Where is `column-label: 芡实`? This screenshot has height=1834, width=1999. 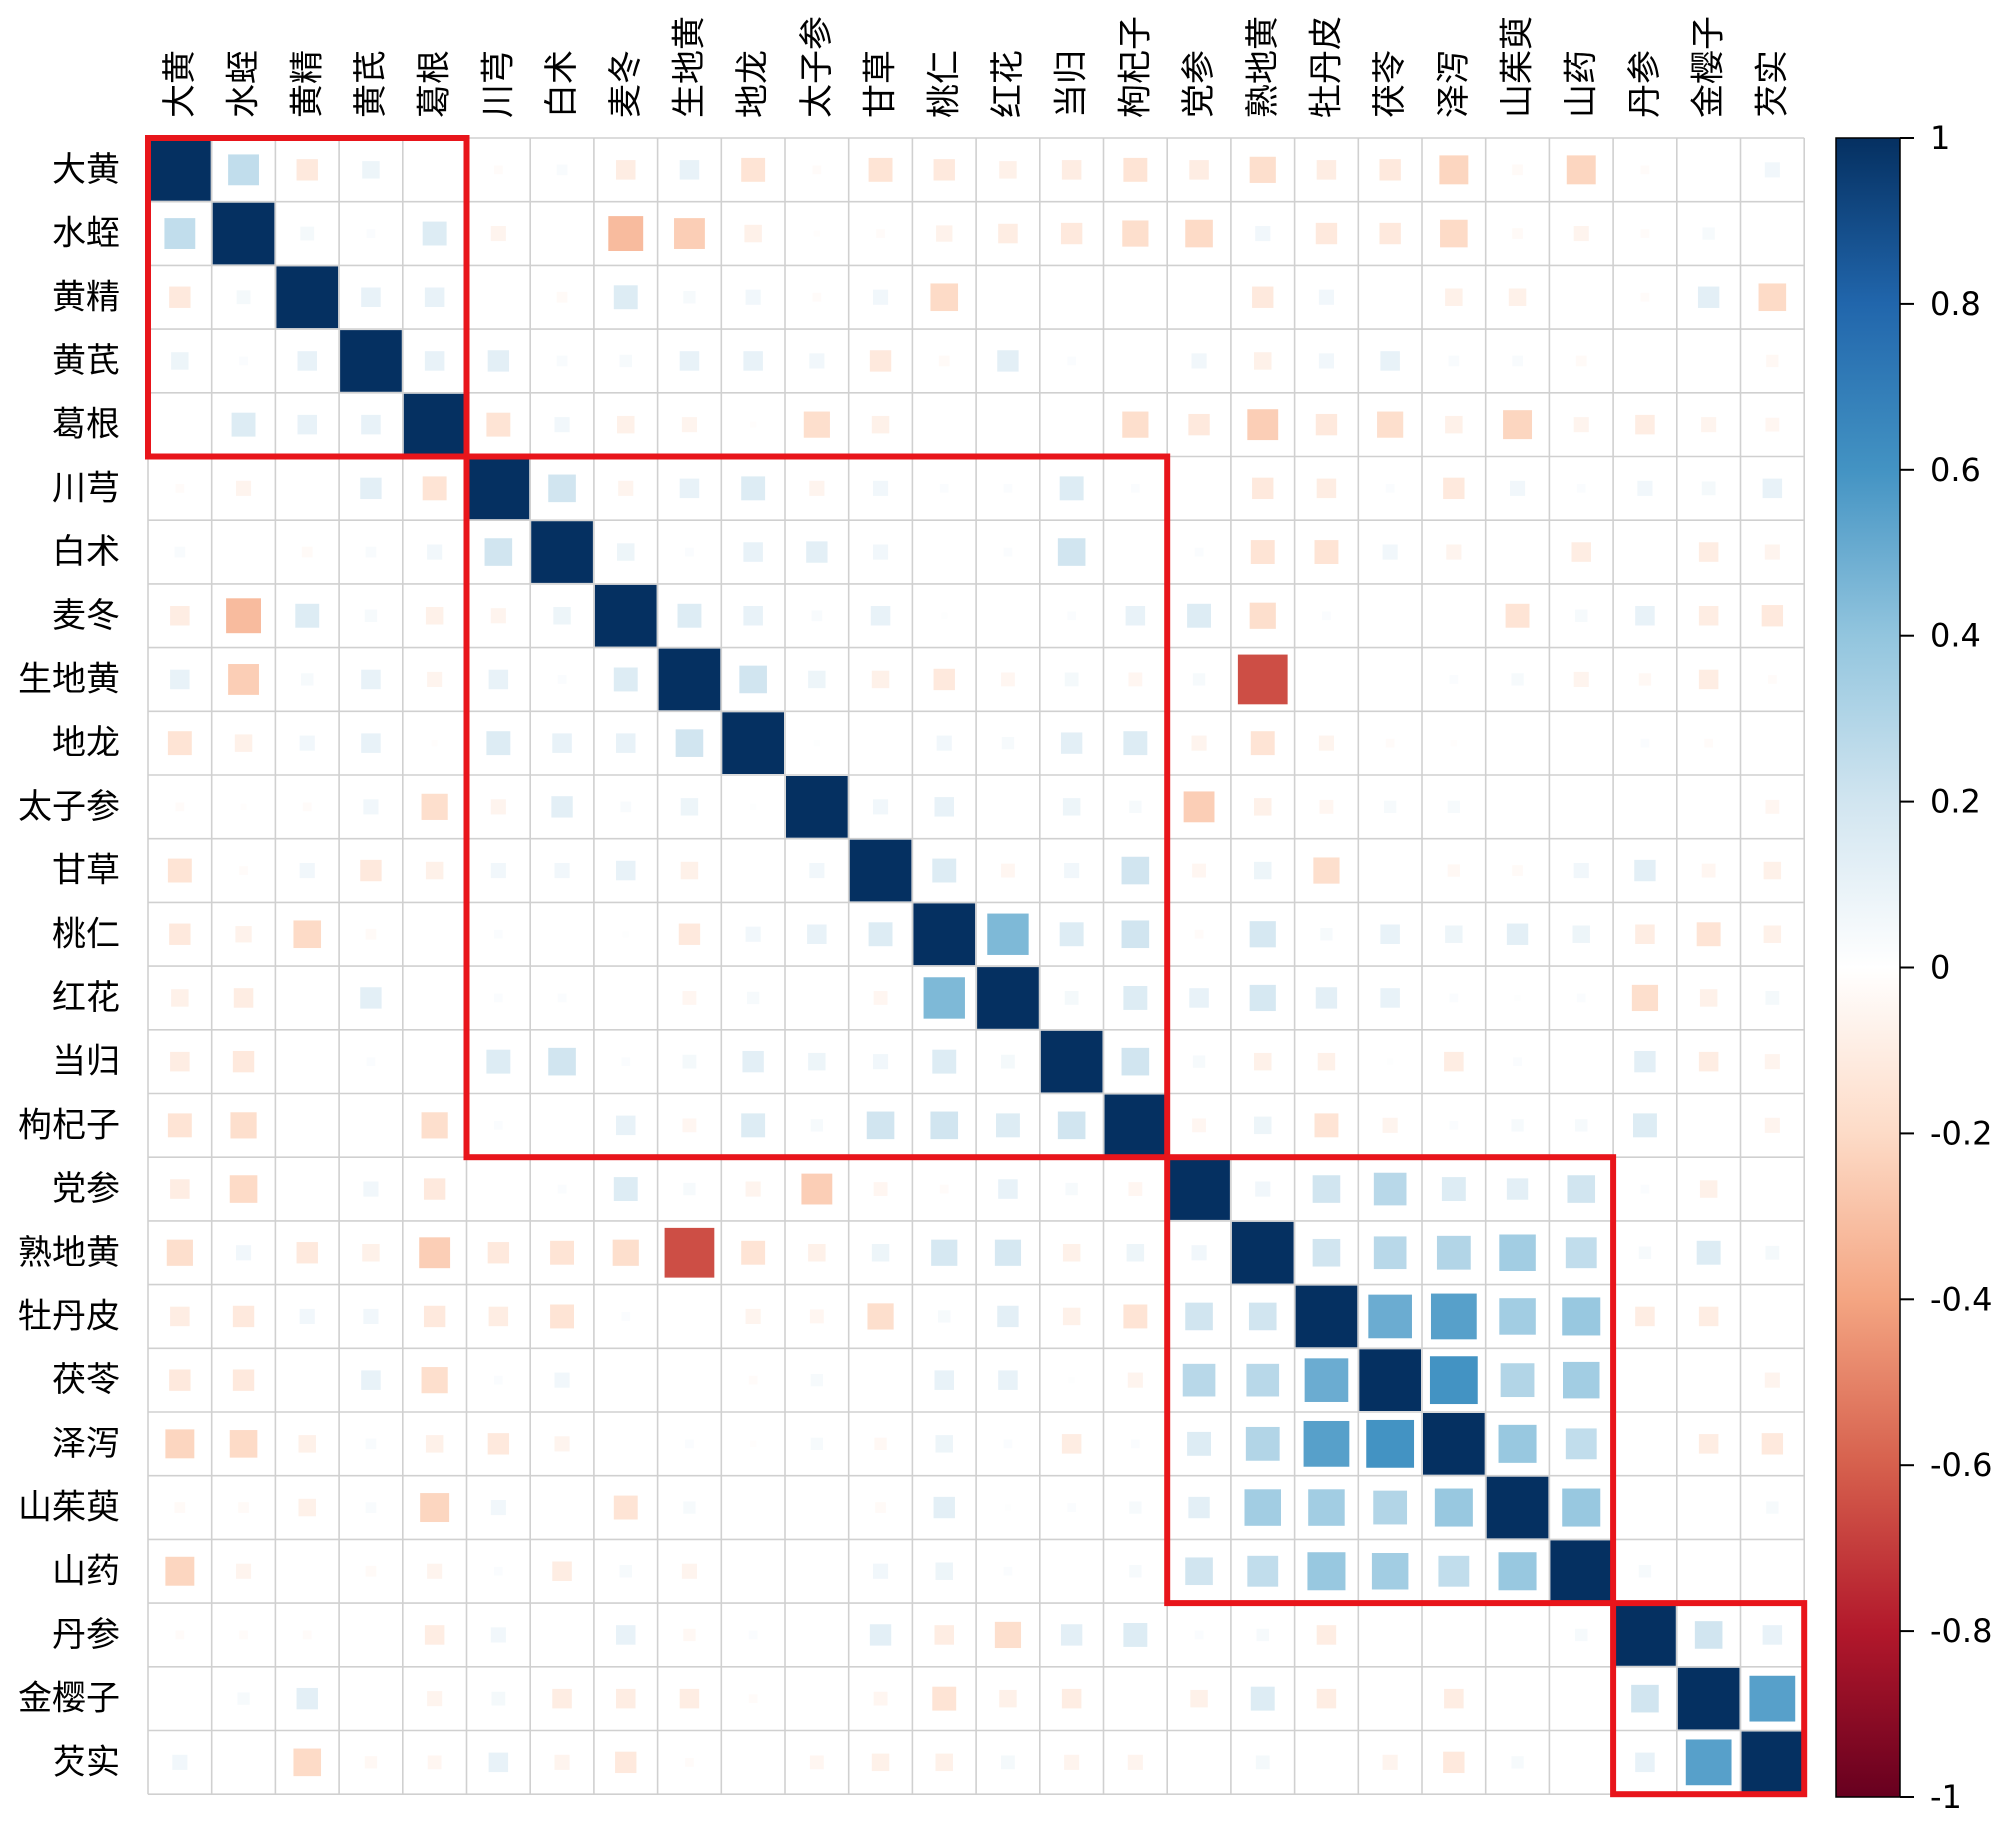 column-label: 芡实 is located at coordinates (1772, 84).